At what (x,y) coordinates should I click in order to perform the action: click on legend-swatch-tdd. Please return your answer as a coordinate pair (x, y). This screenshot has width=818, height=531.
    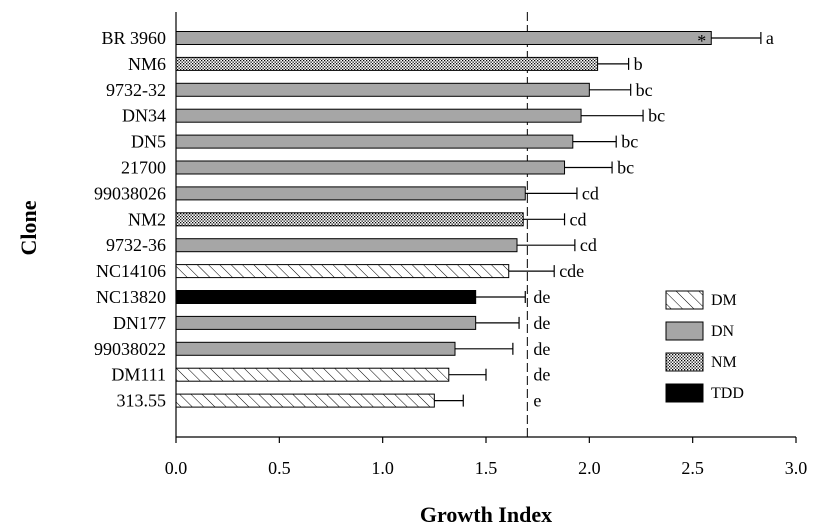
    Looking at the image, I should click on (684, 393).